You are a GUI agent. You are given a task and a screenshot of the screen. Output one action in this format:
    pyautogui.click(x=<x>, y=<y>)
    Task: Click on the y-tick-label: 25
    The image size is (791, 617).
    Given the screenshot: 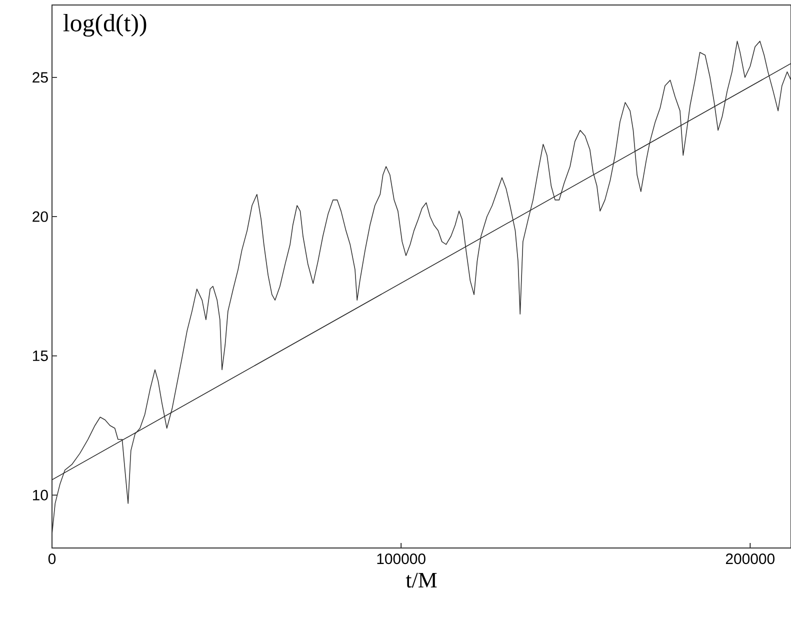 What is the action you would take?
    pyautogui.click(x=40, y=77)
    